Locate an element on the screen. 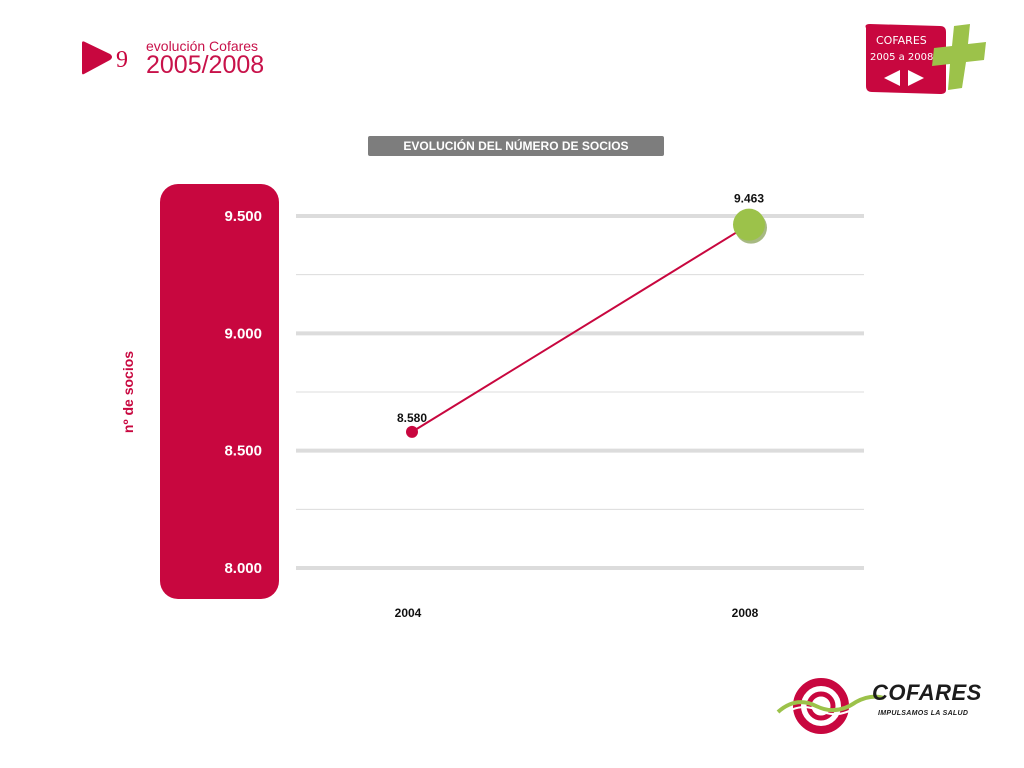 The image size is (1024, 768). y-tick-label: 8.500 is located at coordinates (243, 451).